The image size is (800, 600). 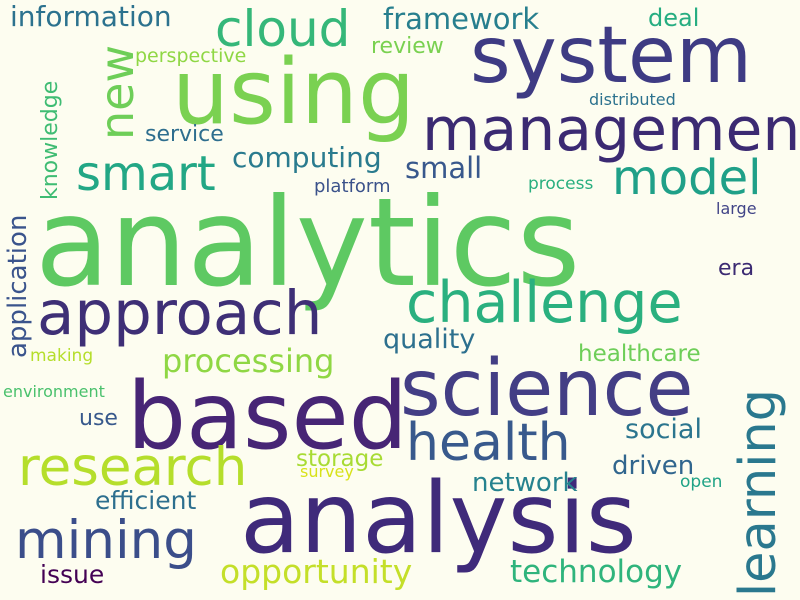 What do you see at coordinates (106, 540) in the screenshot?
I see `word-mining: mining` at bounding box center [106, 540].